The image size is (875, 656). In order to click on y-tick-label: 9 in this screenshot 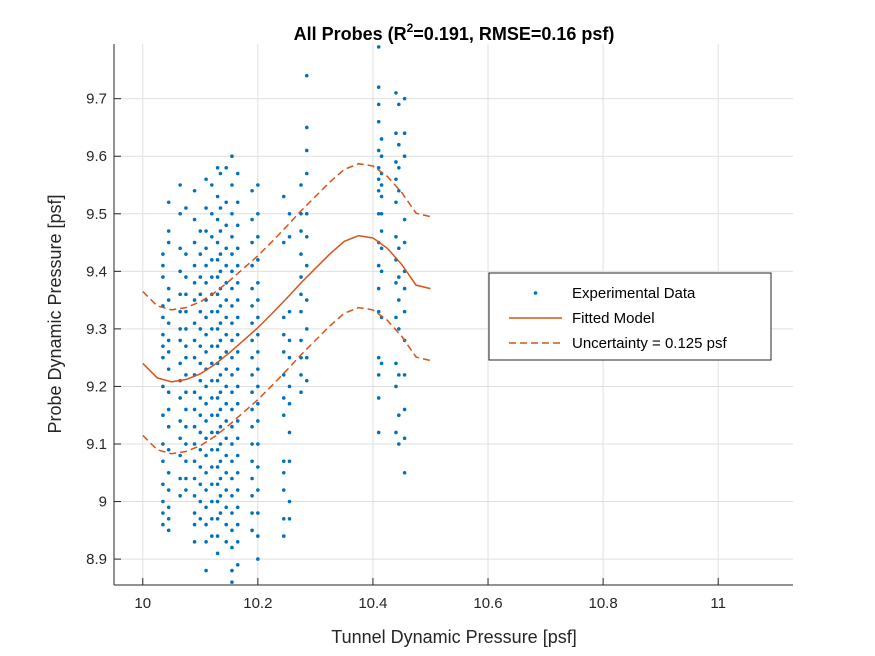, I will do `click(103, 502)`.